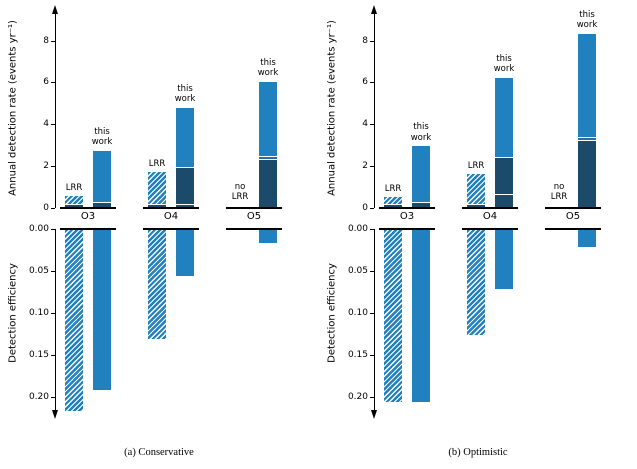  I want to click on category-label: O4, so click(490, 216).